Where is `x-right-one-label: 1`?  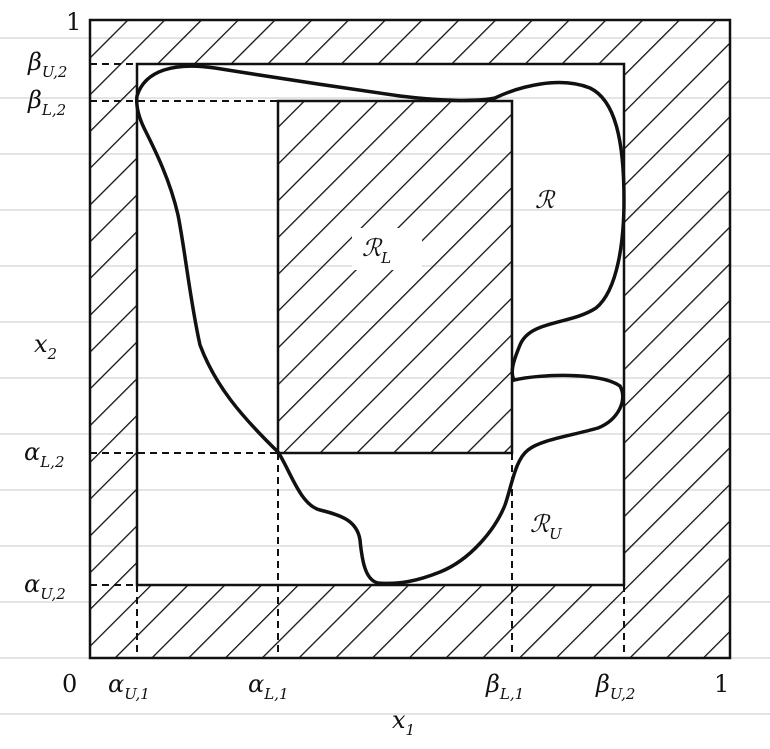 x-right-one-label: 1 is located at coordinates (721, 684).